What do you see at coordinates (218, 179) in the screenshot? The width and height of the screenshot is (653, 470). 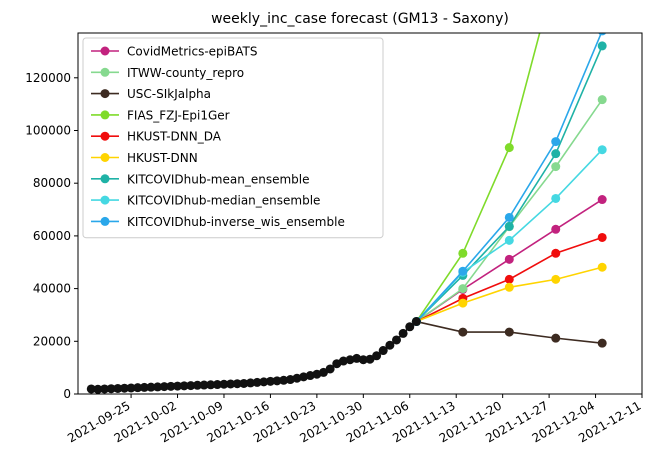 I see `legend-label: KITCOVIDhub-mean_ensemble` at bounding box center [218, 179].